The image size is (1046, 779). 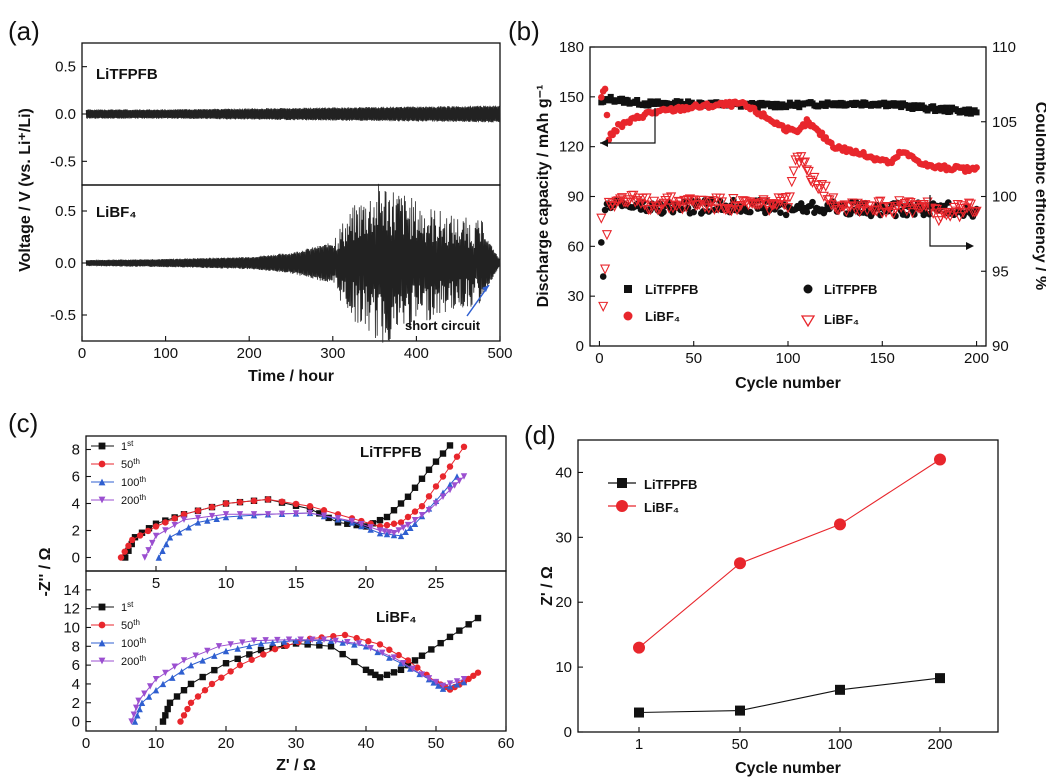 What do you see at coordinates (575, 246) in the screenshot?
I see `b-ytick-60-label: 60` at bounding box center [575, 246].